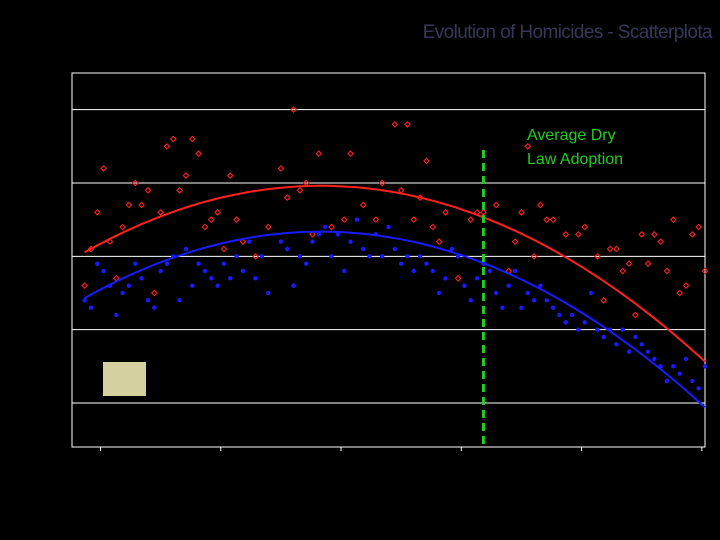 The height and width of the screenshot is (540, 720). I want to click on x-axis, so click(388, 448).